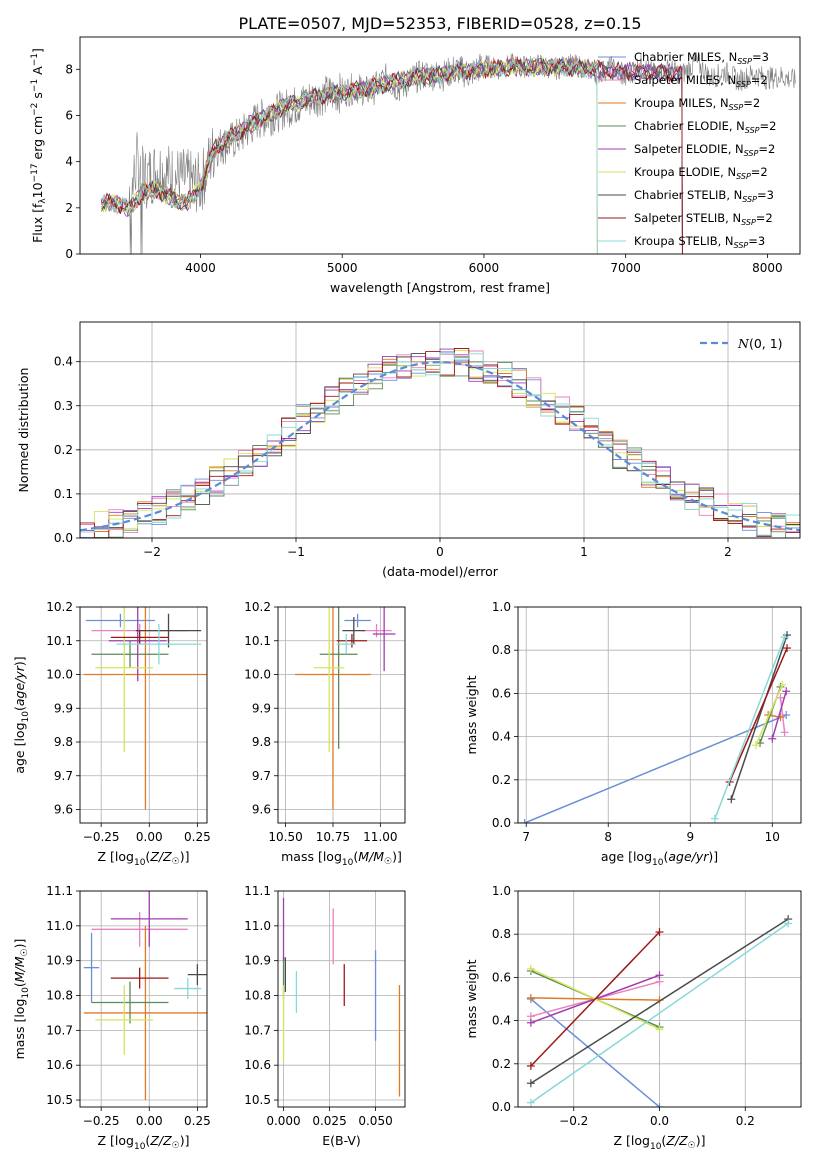 The image size is (819, 1170). I want to click on y-tick-label: 0.1, so click(63, 494).